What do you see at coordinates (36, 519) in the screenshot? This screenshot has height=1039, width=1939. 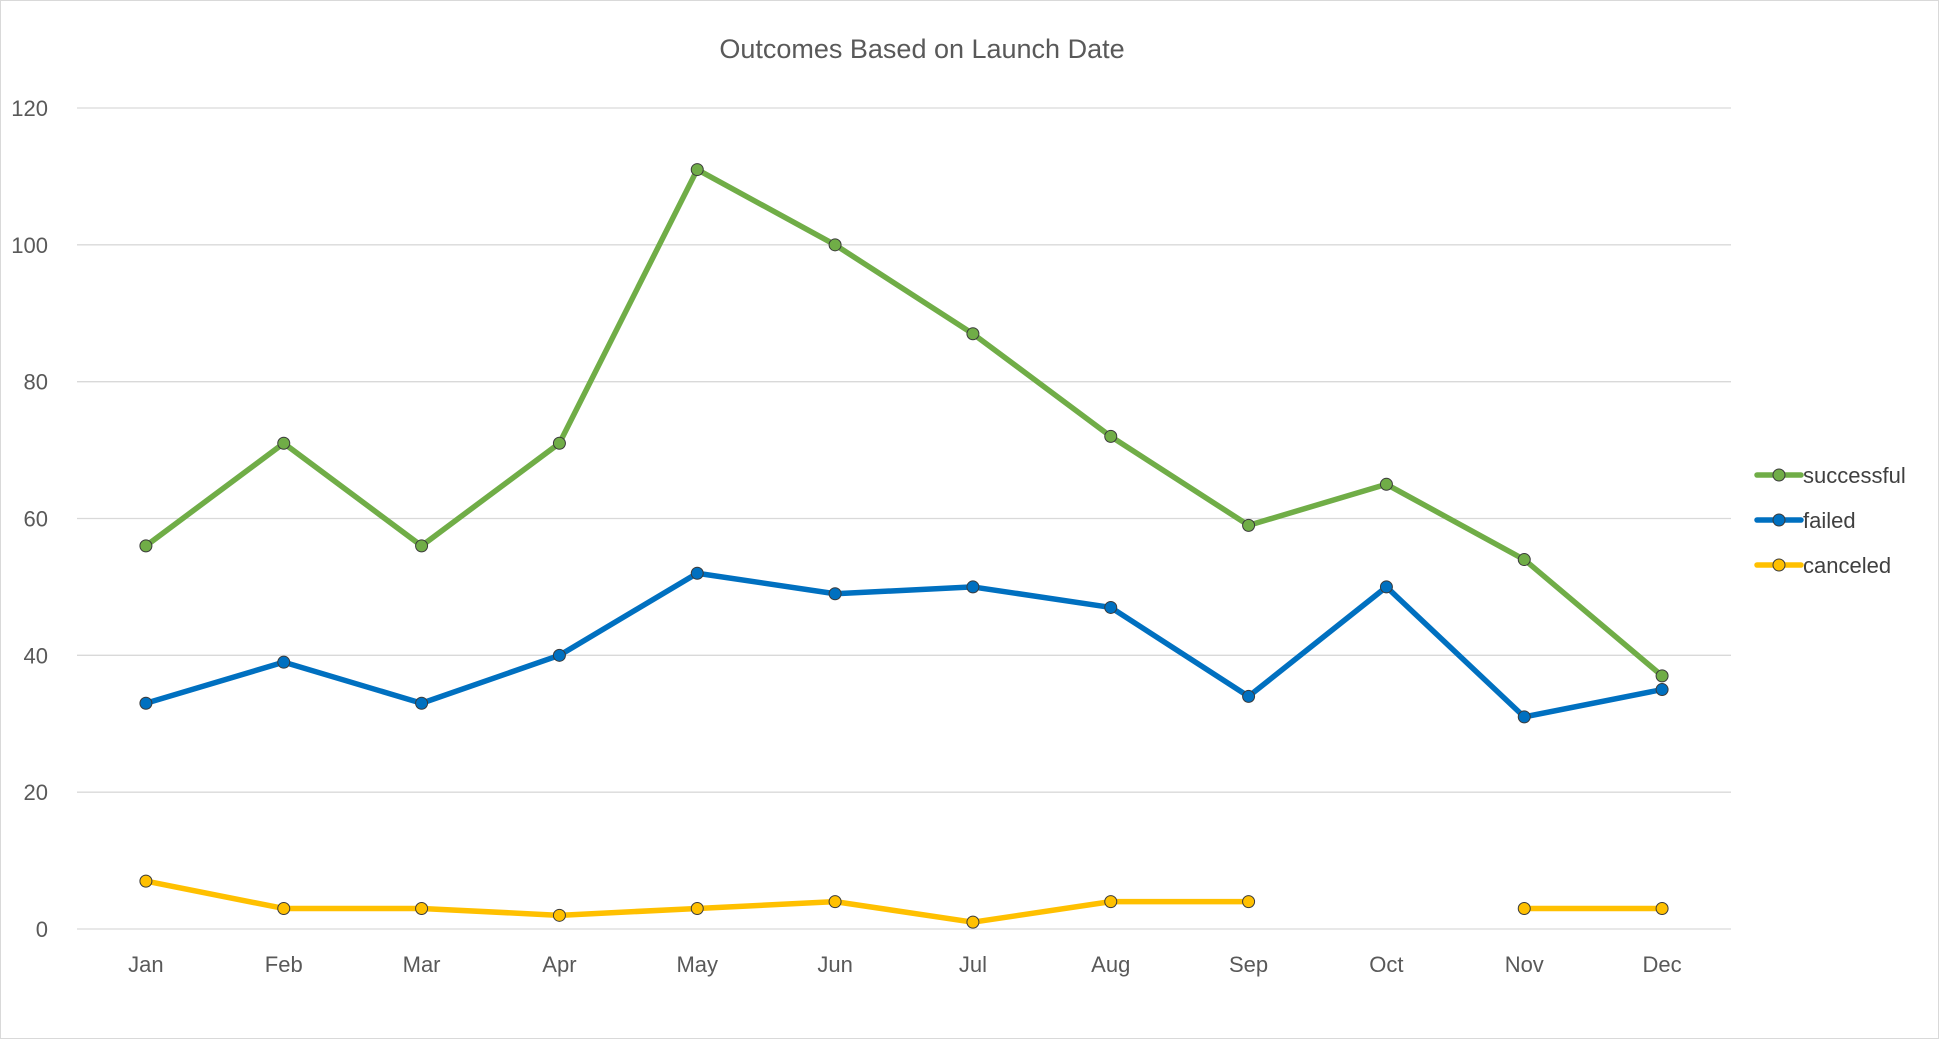 I see `y-tick-label: 60` at bounding box center [36, 519].